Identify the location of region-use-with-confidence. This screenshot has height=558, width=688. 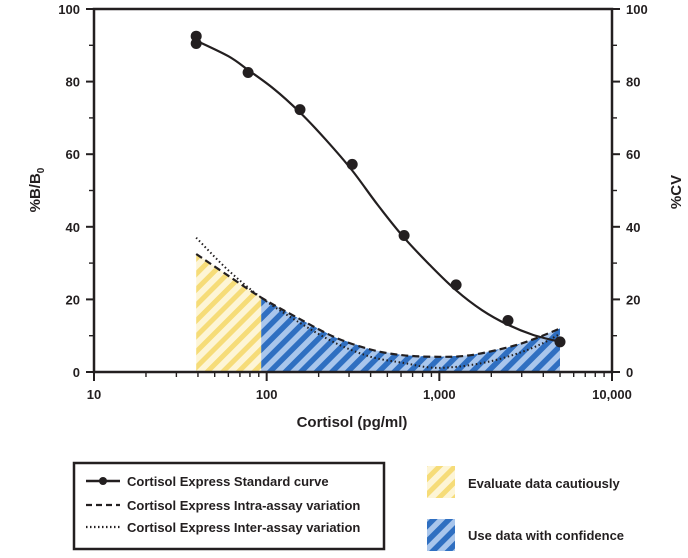
(410, 334).